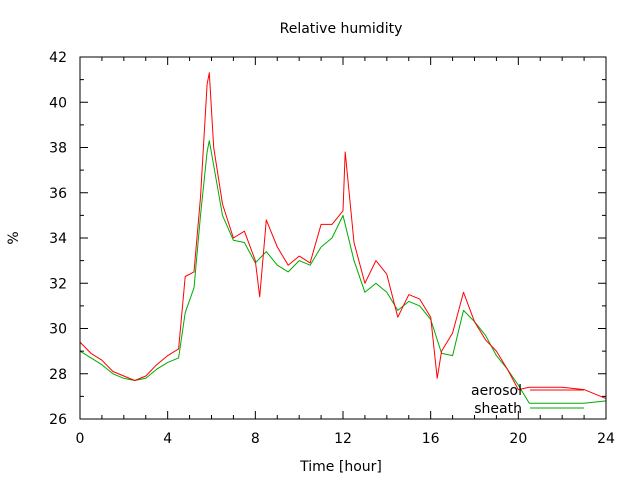 Image resolution: width=640 pixels, height=480 pixels. I want to click on y-tick-label: 30, so click(58, 330).